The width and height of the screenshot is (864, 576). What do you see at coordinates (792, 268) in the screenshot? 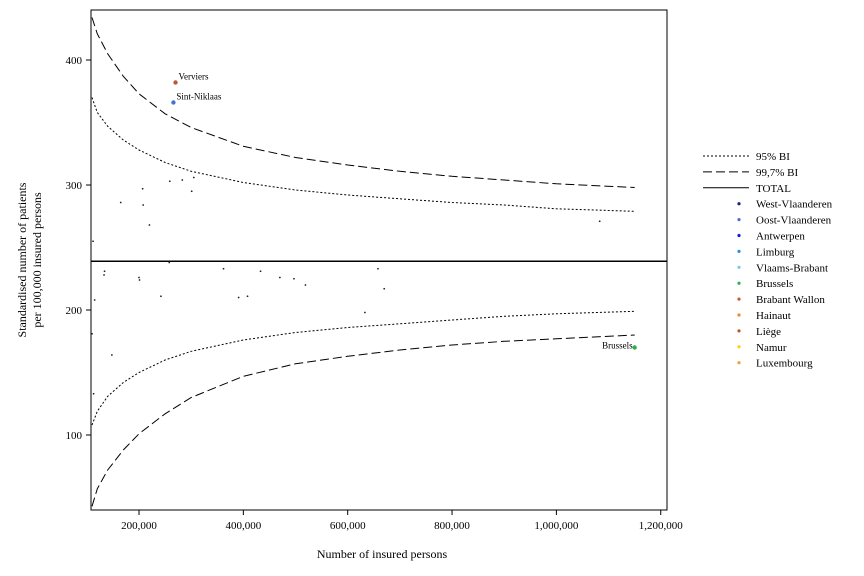
I see `legend-entry: Vlaams-Brabant` at bounding box center [792, 268].